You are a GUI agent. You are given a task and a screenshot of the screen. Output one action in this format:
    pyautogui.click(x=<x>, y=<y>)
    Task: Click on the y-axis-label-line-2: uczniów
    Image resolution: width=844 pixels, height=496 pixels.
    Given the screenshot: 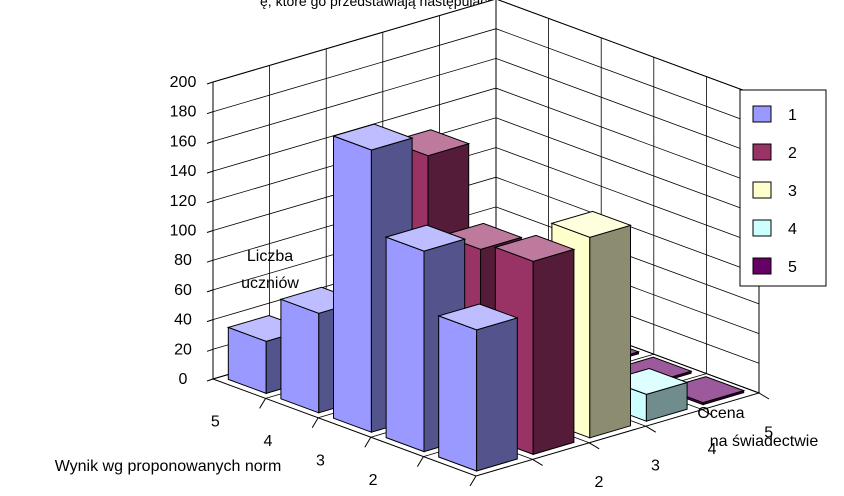 What is the action you would take?
    pyautogui.click(x=270, y=283)
    